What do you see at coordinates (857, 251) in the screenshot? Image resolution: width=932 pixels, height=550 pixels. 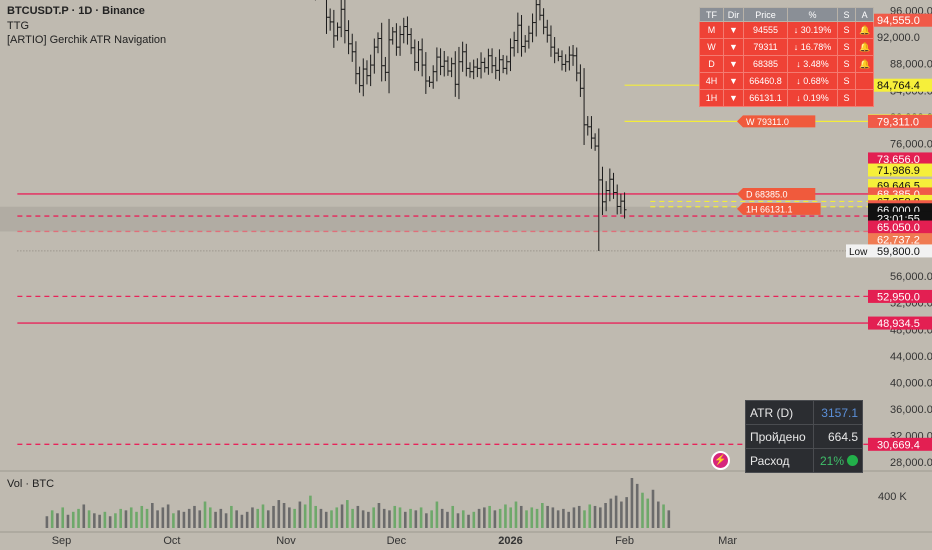 I see `low-tag-bg` at bounding box center [857, 251].